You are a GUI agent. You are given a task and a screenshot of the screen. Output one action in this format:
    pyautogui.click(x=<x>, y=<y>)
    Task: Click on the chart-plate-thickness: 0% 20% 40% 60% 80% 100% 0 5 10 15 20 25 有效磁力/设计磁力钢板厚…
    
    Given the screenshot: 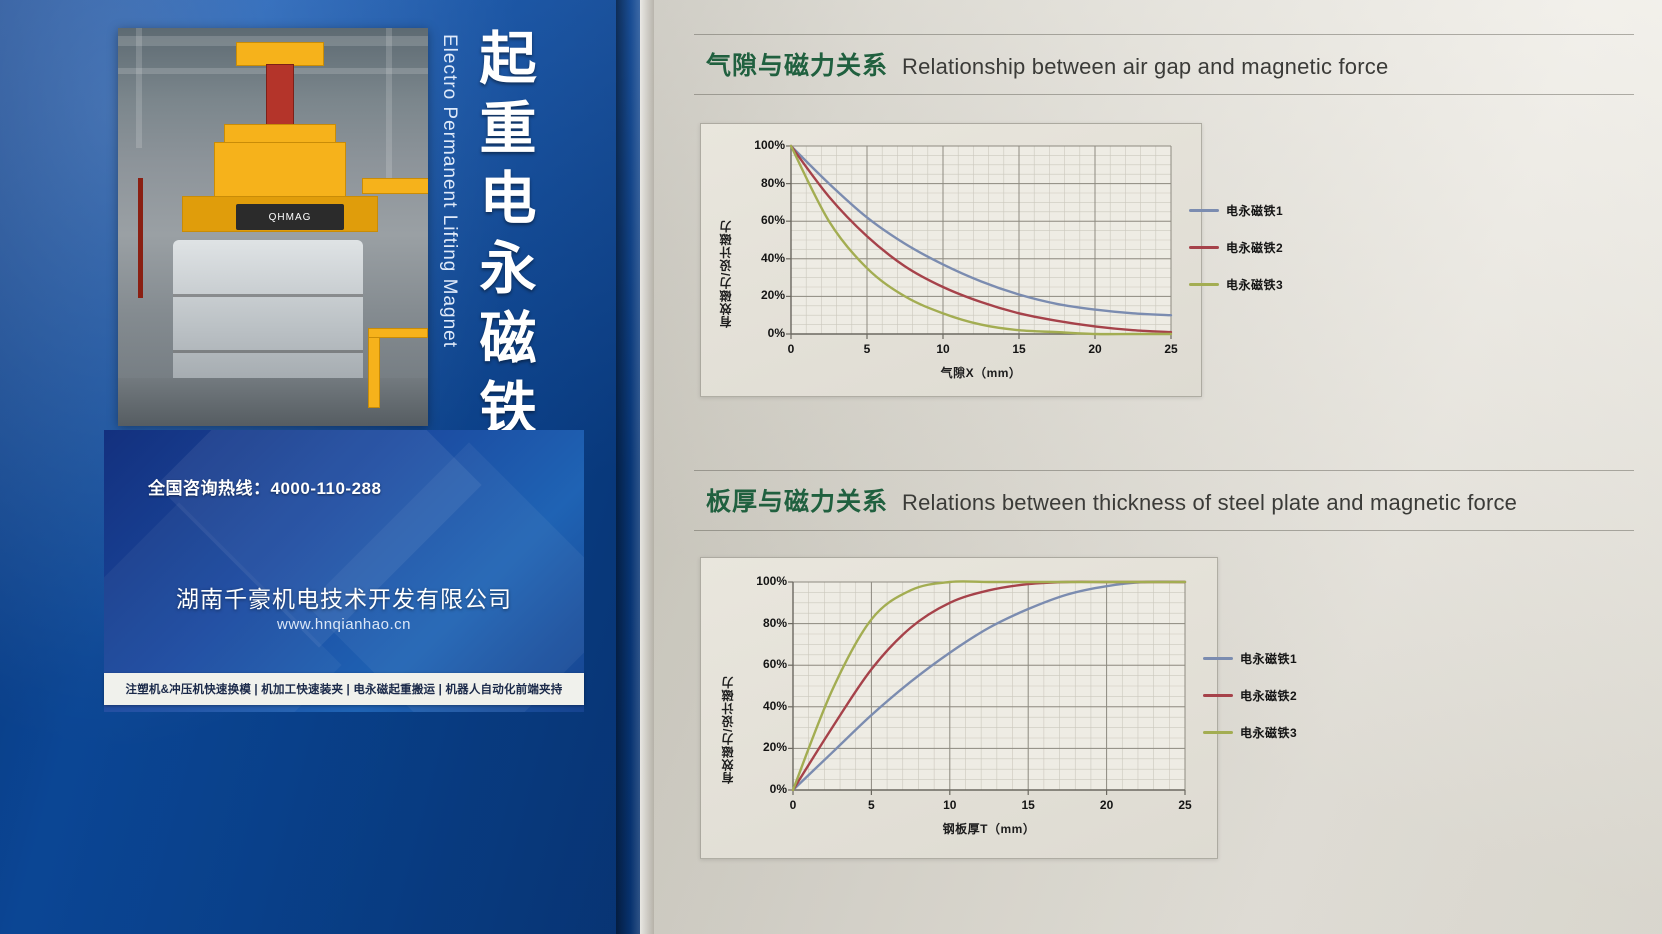 What is the action you would take?
    pyautogui.click(x=998, y=708)
    